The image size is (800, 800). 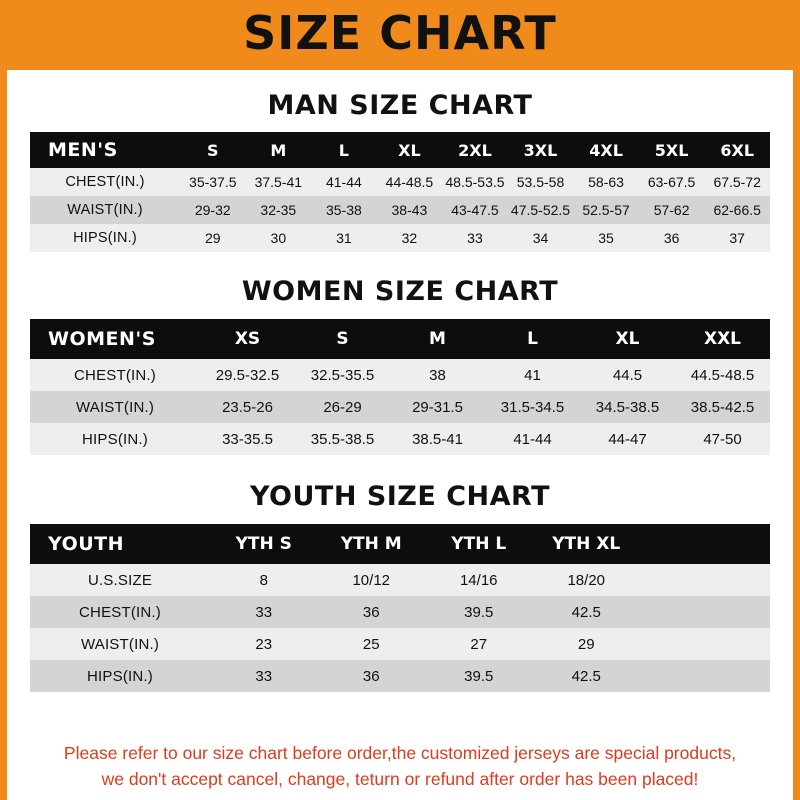 What do you see at coordinates (86, 544) in the screenshot?
I see `header-cell-rowlabel: YOUTH` at bounding box center [86, 544].